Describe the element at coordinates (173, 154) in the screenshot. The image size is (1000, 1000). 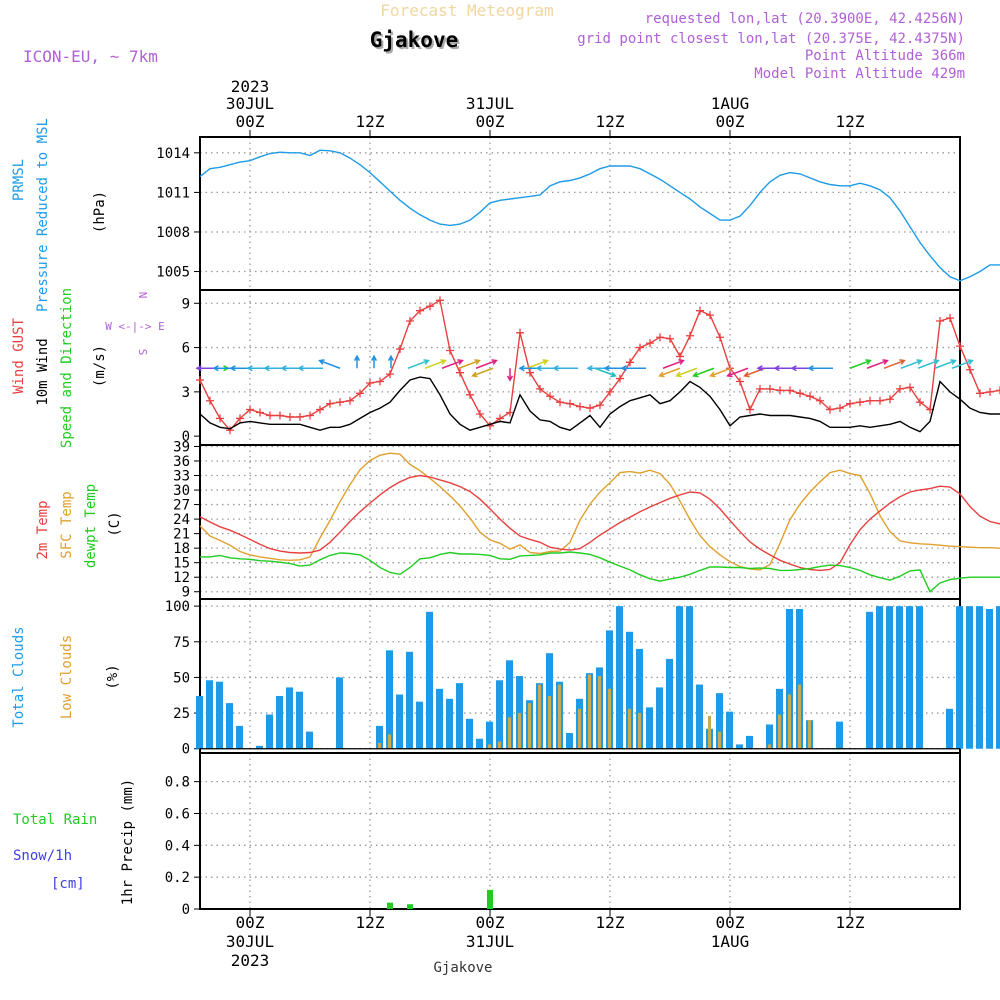
I see `pressure-ytick-label: 1014` at that location.